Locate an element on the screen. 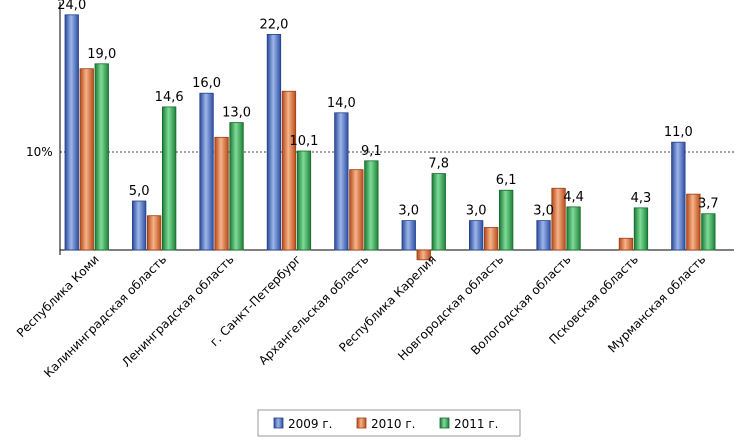 This screenshot has width=734, height=443. legend-label-2011: 2011 г. is located at coordinates (476, 424).